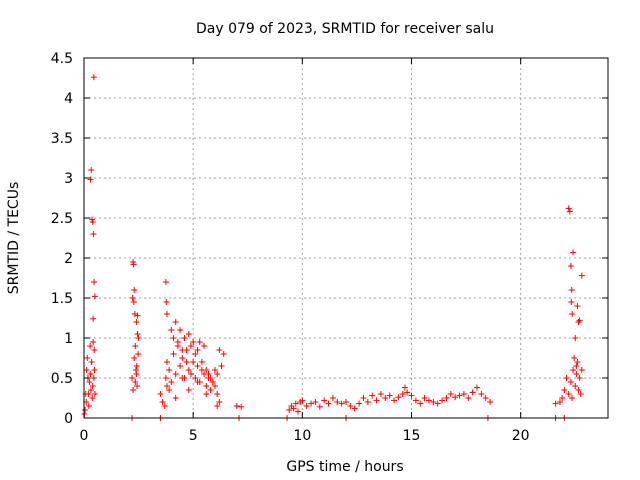  I want to click on y-tick-label: 4, so click(68, 99).